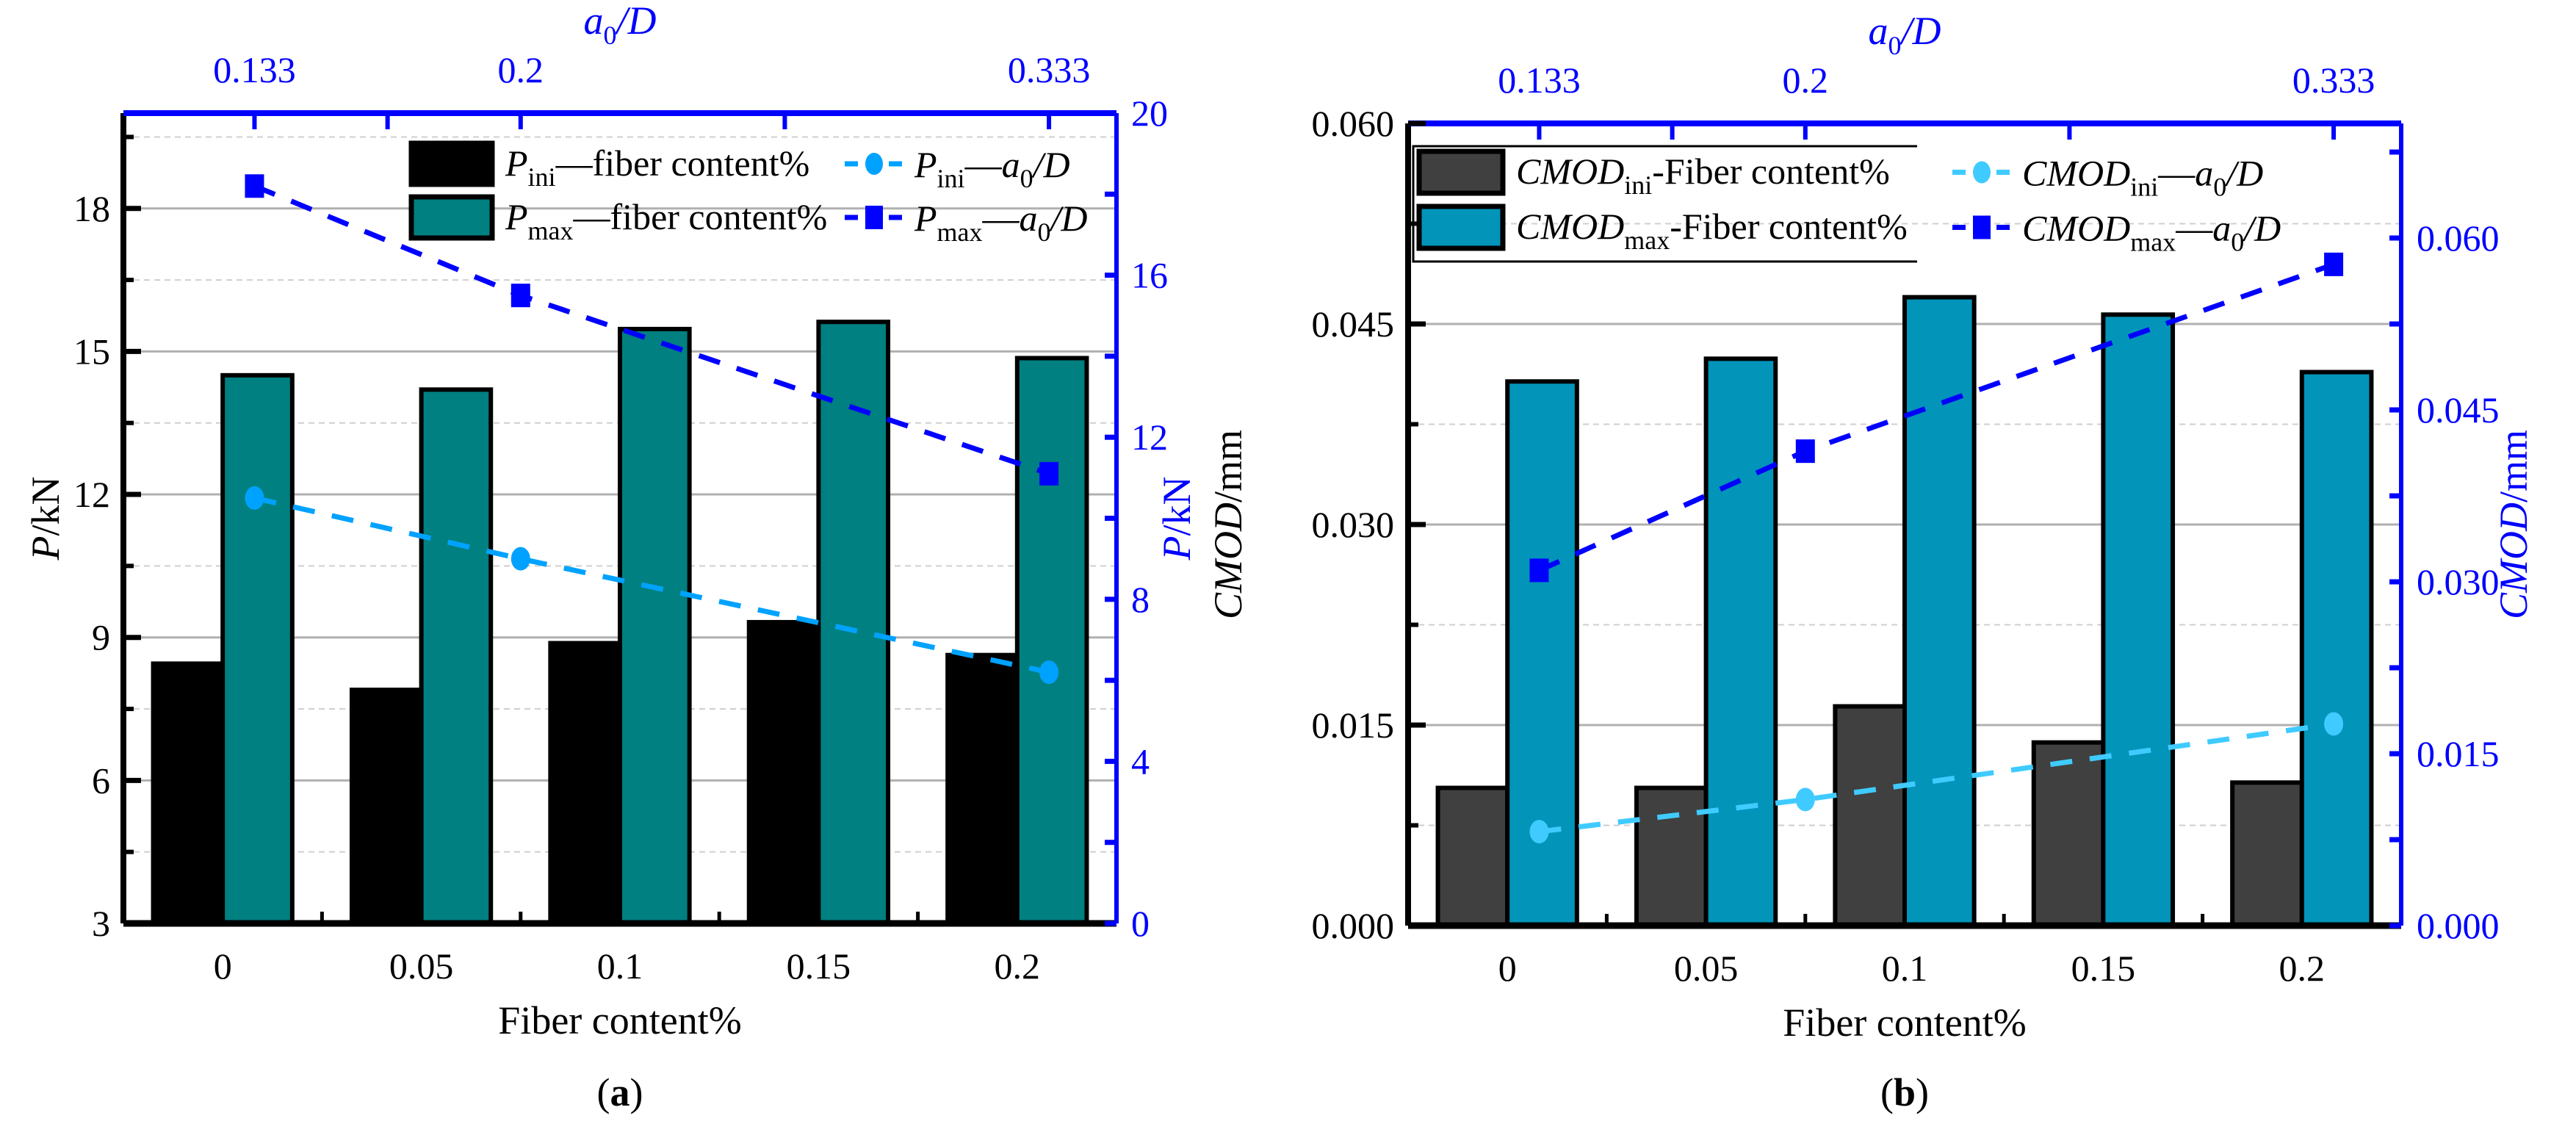 Image resolution: width=2576 pixels, height=1146 pixels. What do you see at coordinates (1806, 81) in the screenshot?
I see `x-top-tick-label: 0.2` at bounding box center [1806, 81].